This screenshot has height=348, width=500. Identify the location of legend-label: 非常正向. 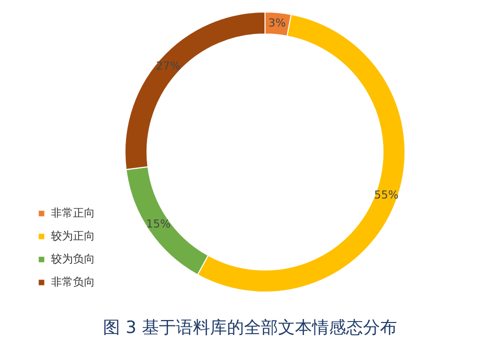
(73, 213).